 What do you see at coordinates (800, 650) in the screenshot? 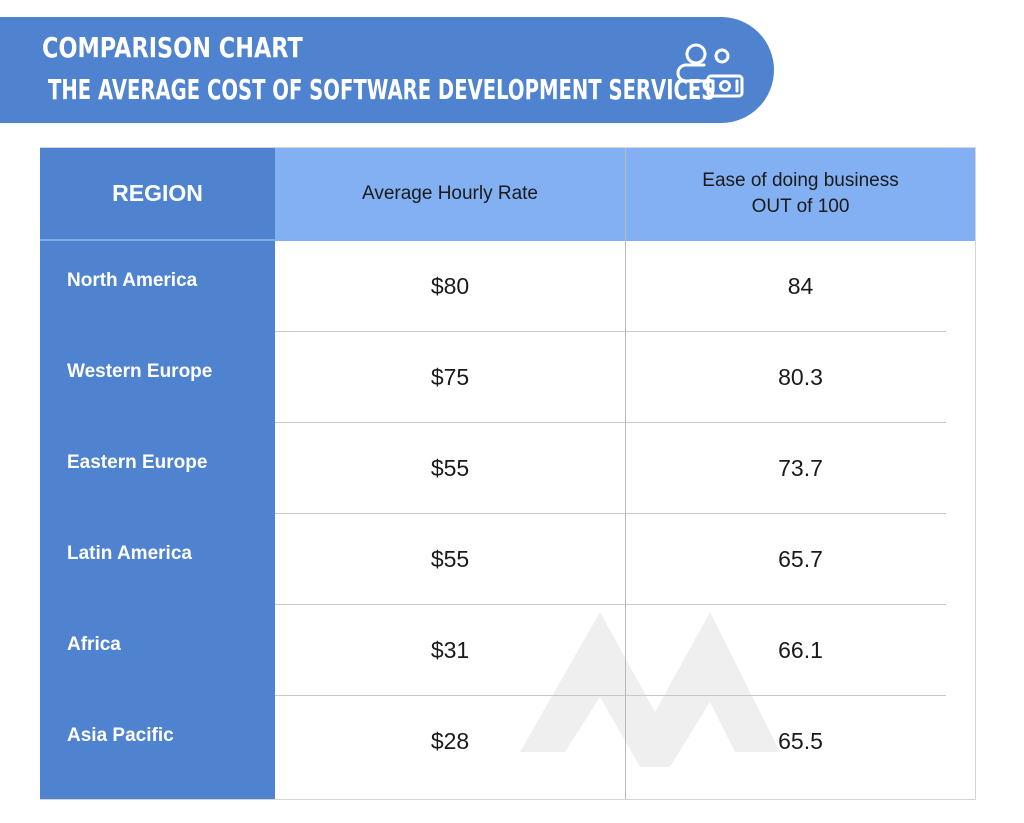
I see `ease-cell: 66.1` at bounding box center [800, 650].